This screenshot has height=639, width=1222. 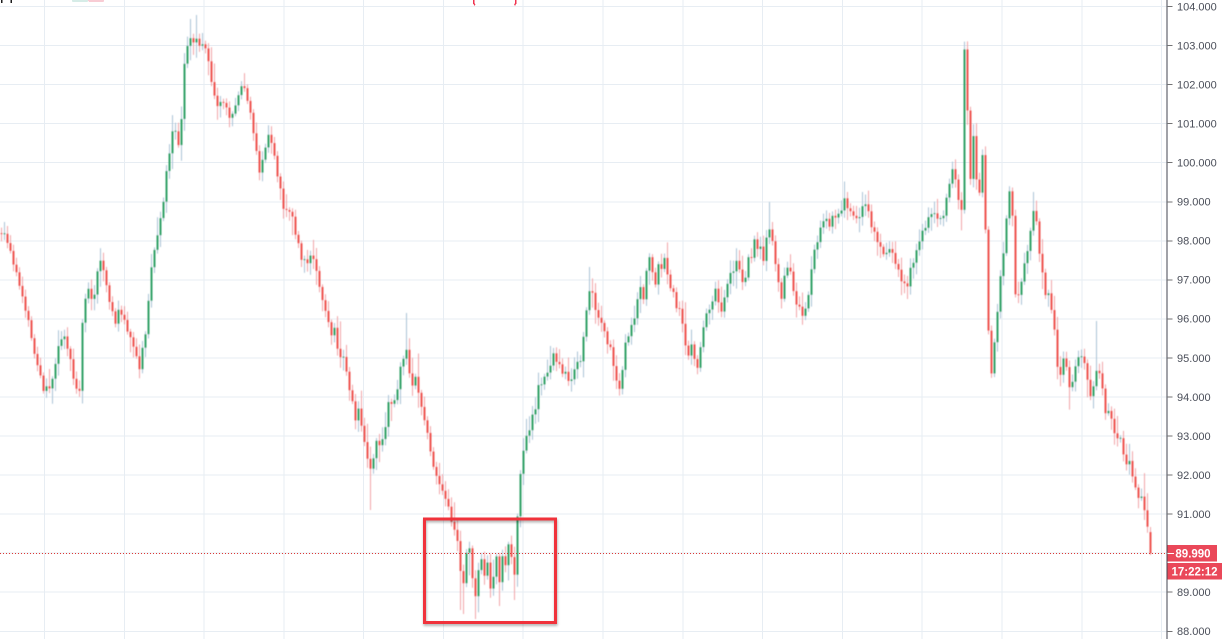 What do you see at coordinates (1197, 46) in the screenshot?
I see `svg-text: 103.000` at bounding box center [1197, 46].